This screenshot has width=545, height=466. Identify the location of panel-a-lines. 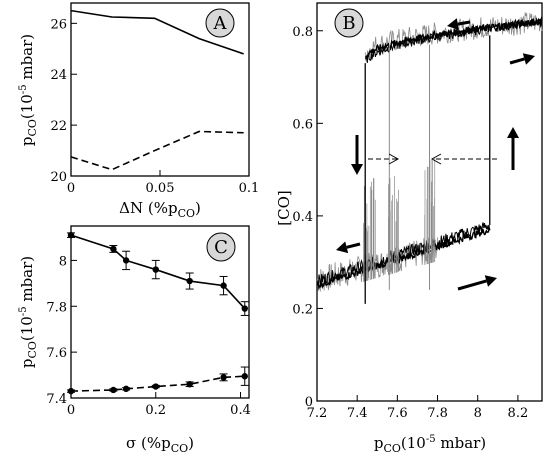
(157, 90).